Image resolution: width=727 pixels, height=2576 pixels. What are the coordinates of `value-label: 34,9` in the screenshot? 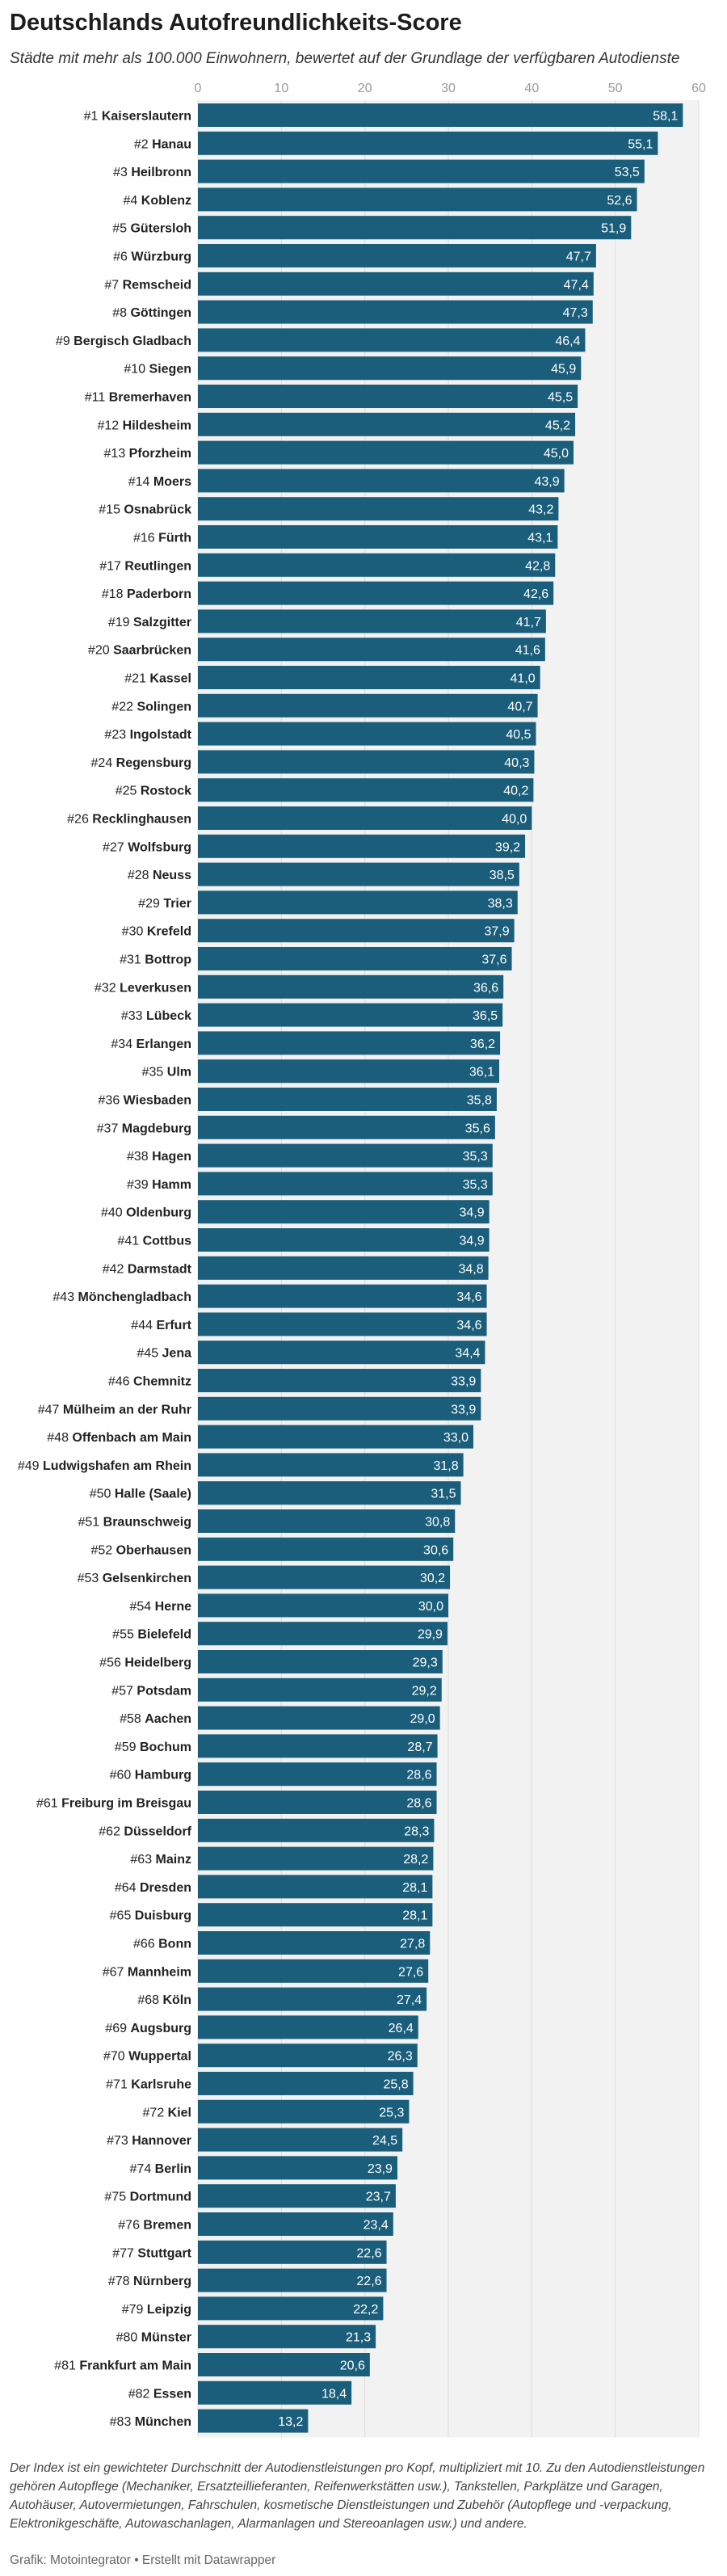 It's located at (471, 1213).